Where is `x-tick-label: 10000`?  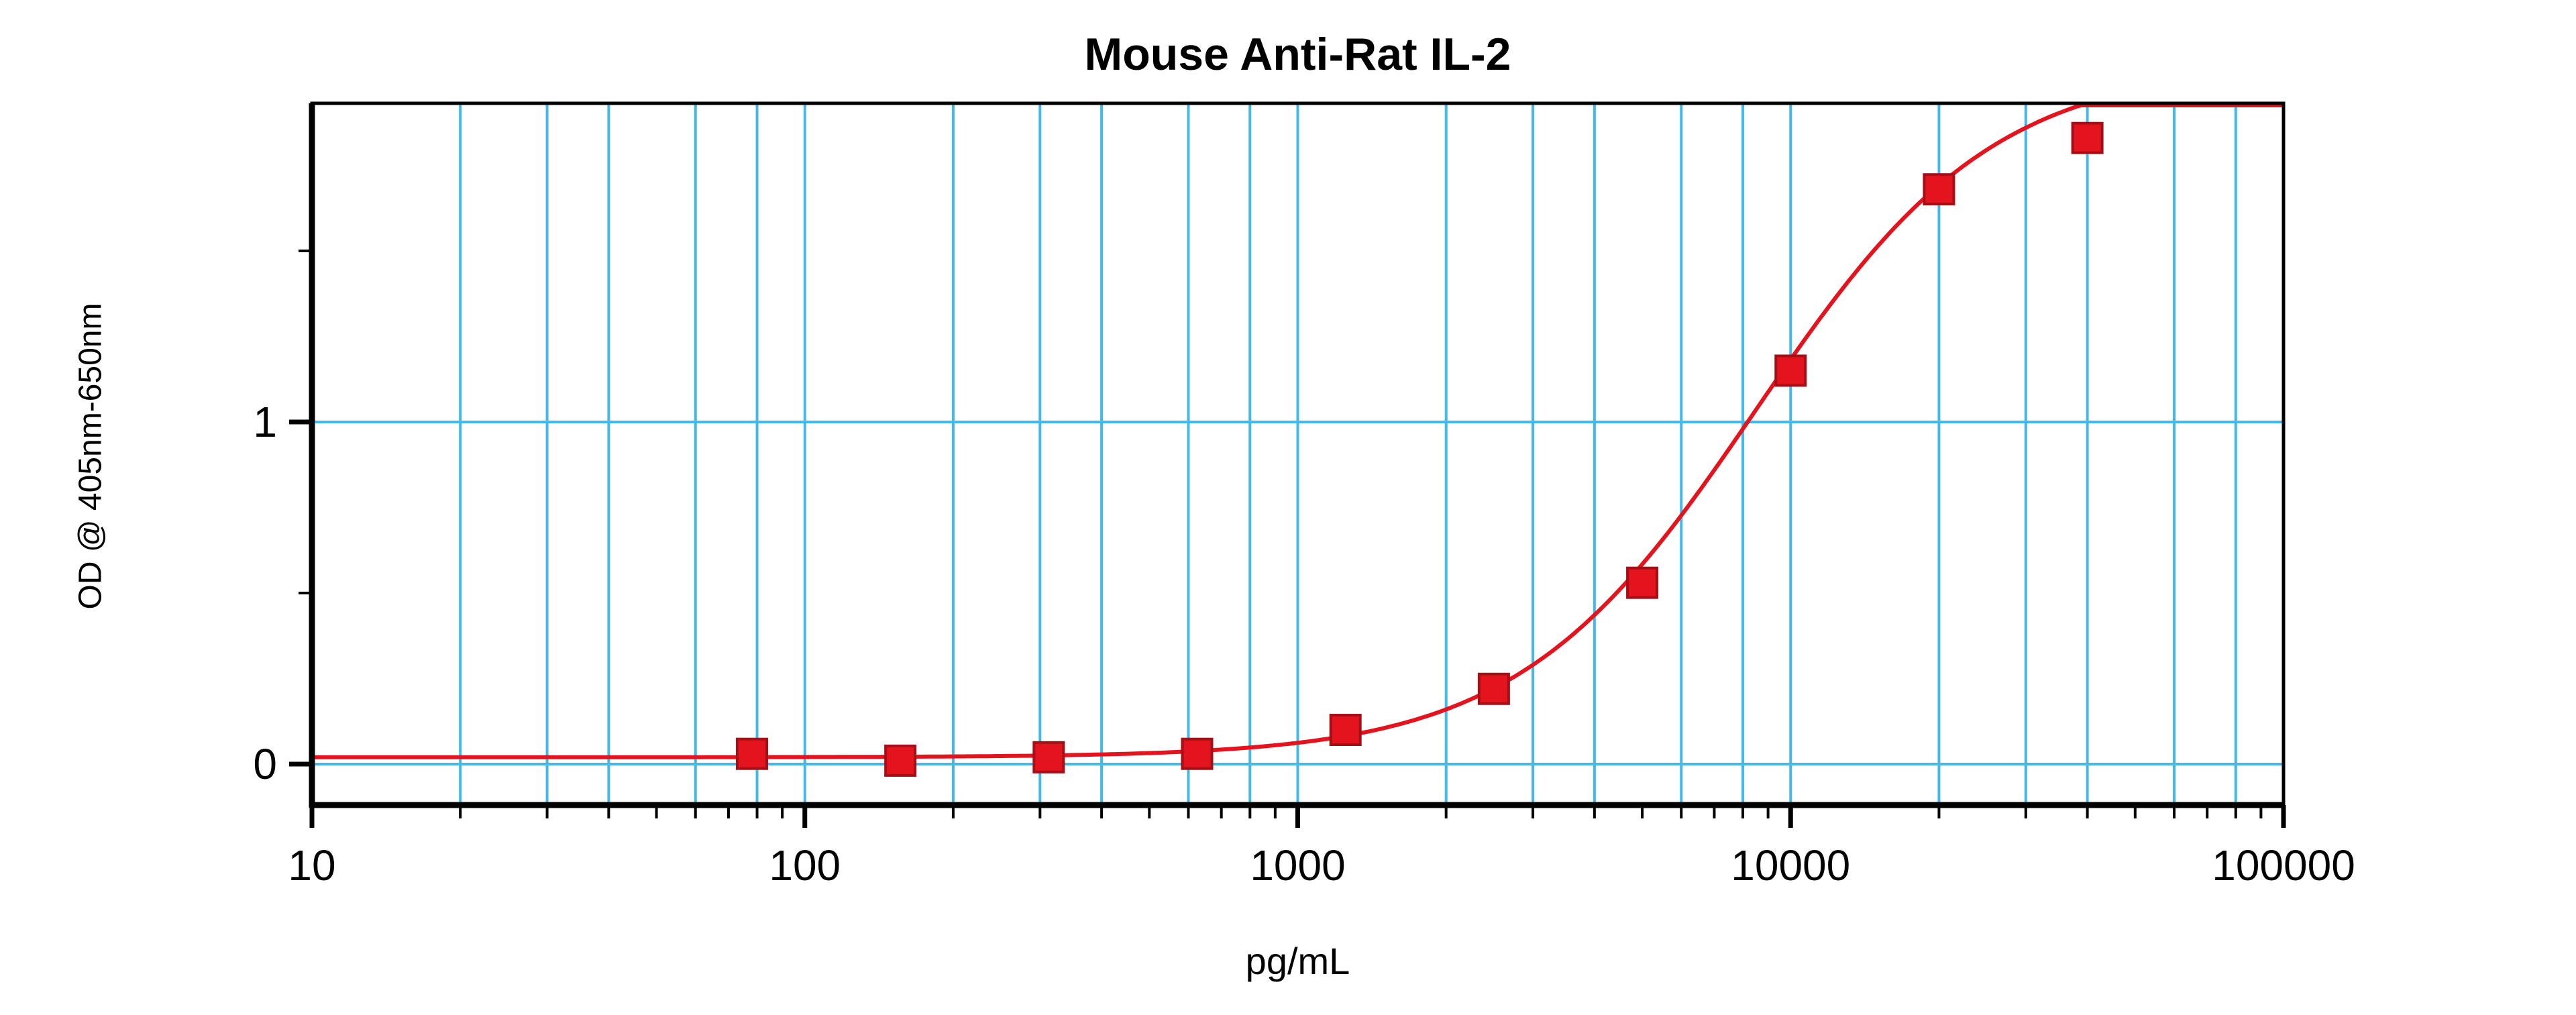
x-tick-label: 10000 is located at coordinates (1790, 865).